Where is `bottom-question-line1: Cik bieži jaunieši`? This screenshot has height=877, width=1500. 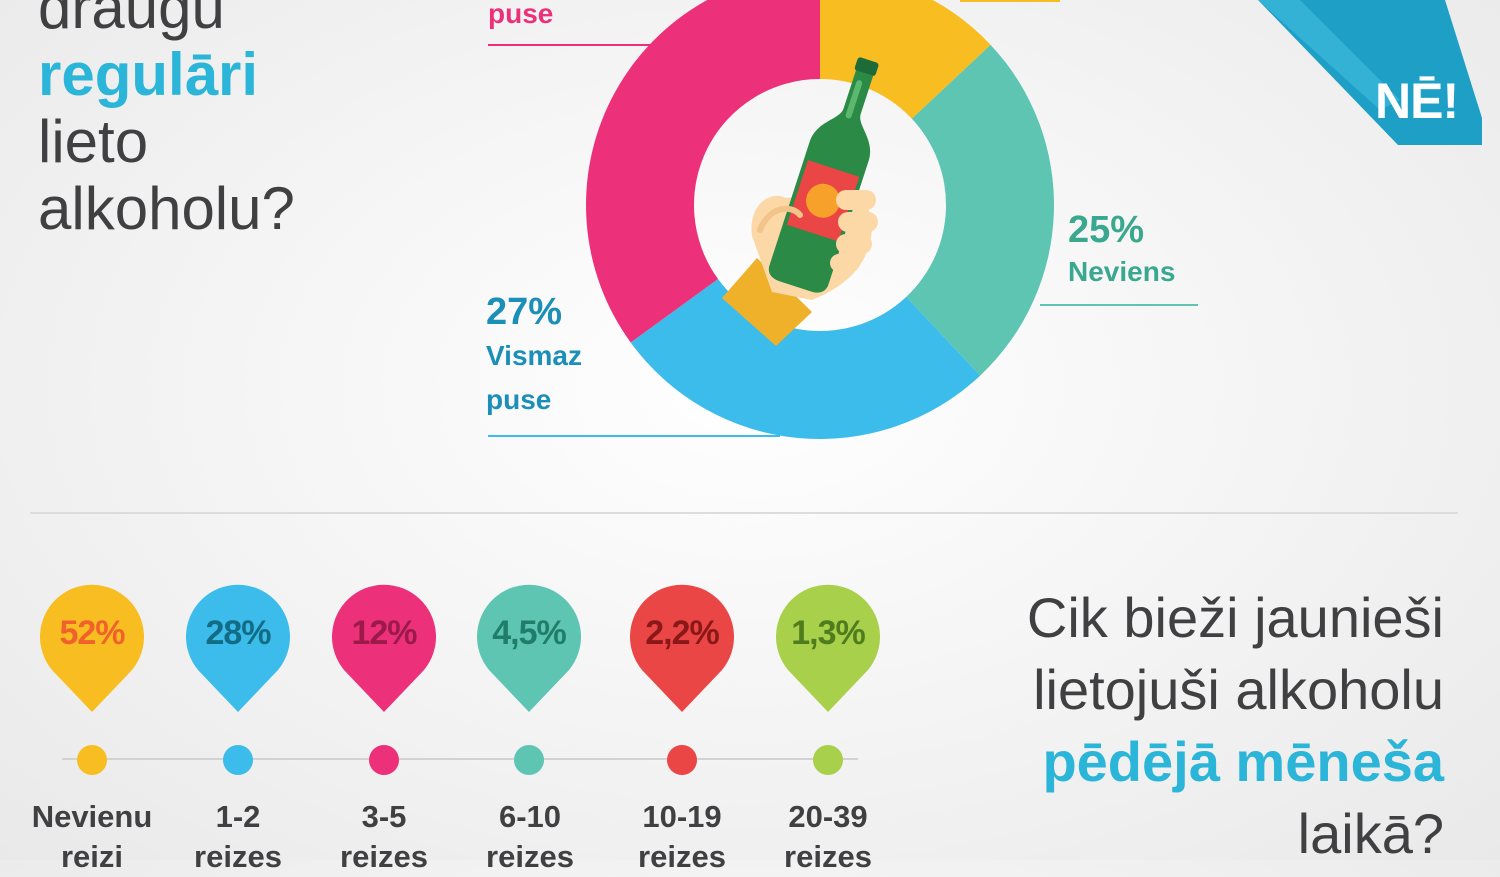
bottom-question-line1: Cik bieži jaunieši is located at coordinates (1235, 617).